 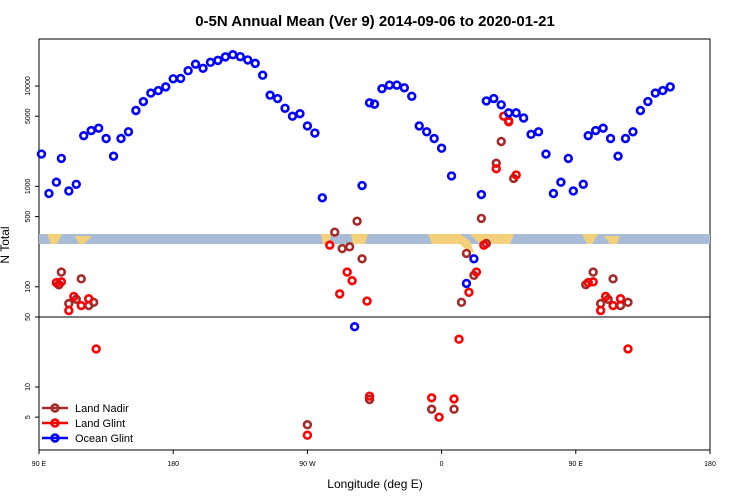 I want to click on legend-marker-land-glint, so click(x=55, y=423).